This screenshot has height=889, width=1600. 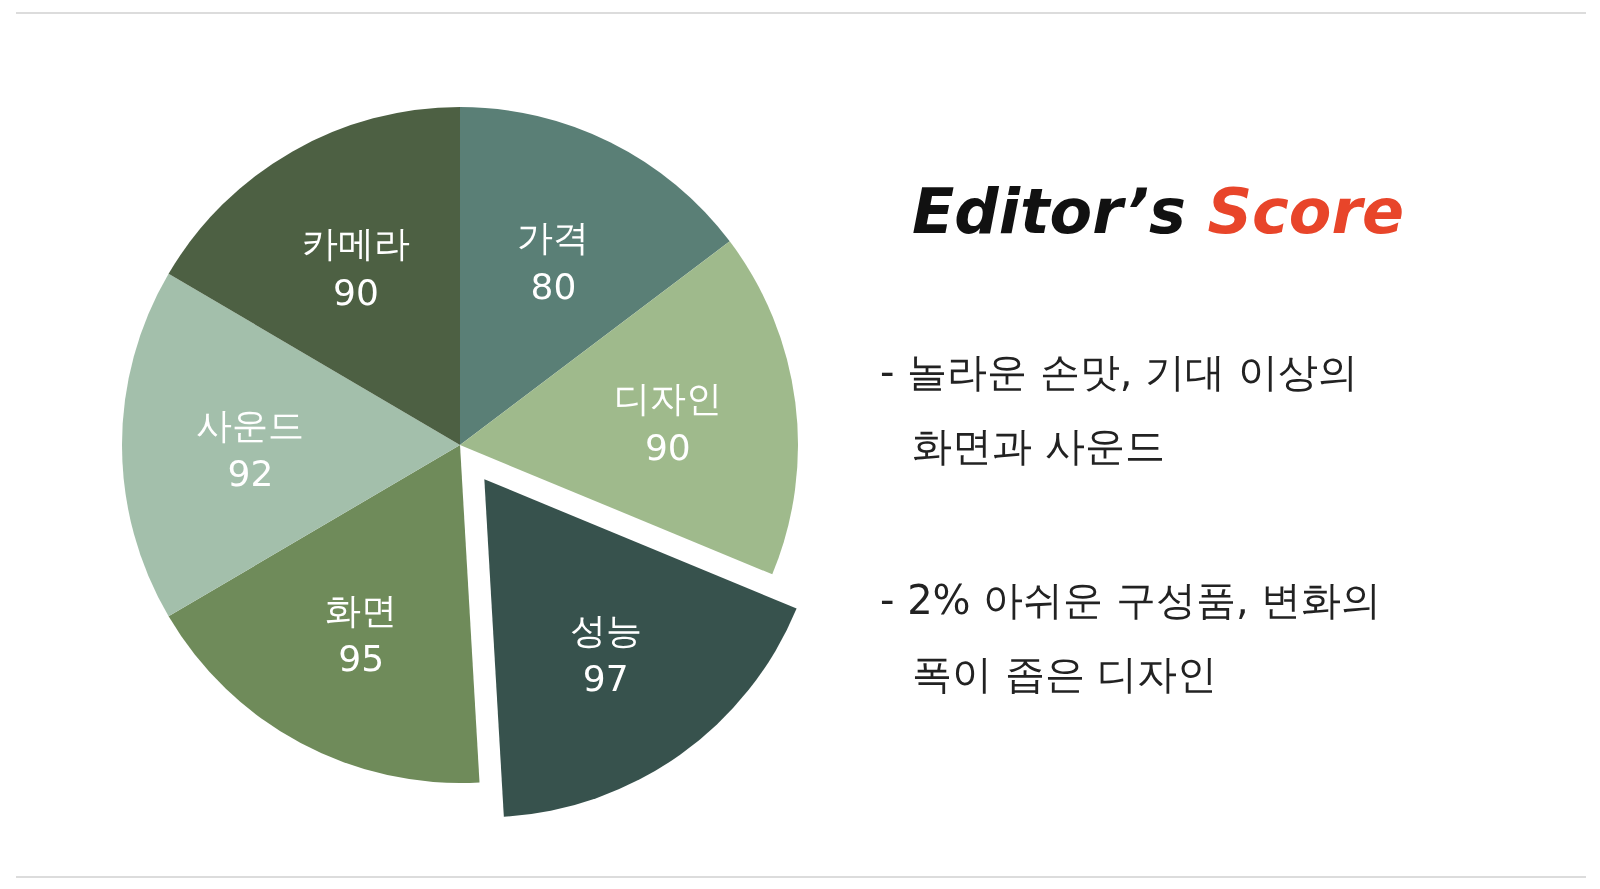 I want to click on text: - 2% 아쉬운 구성품, 변화의 폭이 좁은 디자인, so click(x=1131, y=637).